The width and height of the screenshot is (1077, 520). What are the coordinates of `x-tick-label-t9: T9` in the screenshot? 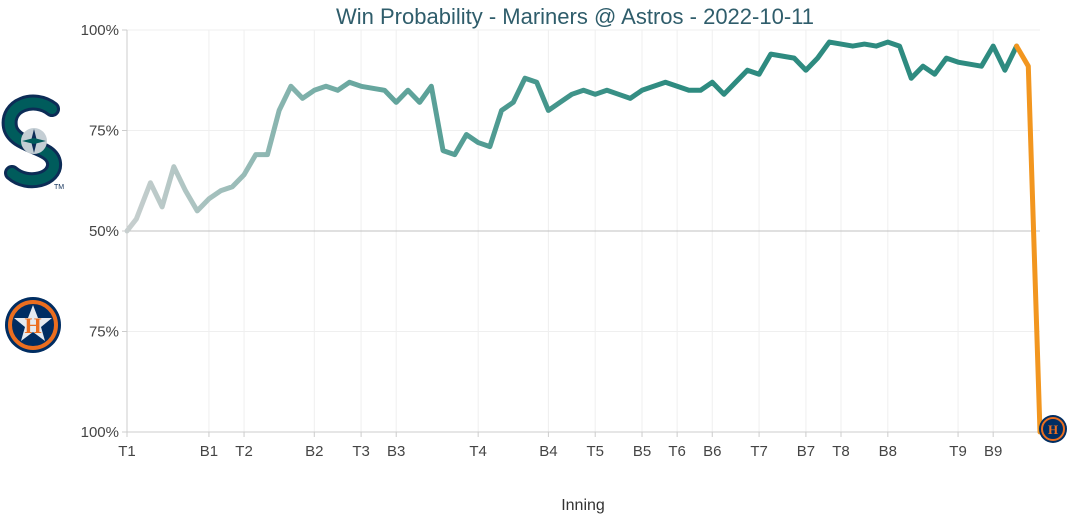 It's located at (958, 451).